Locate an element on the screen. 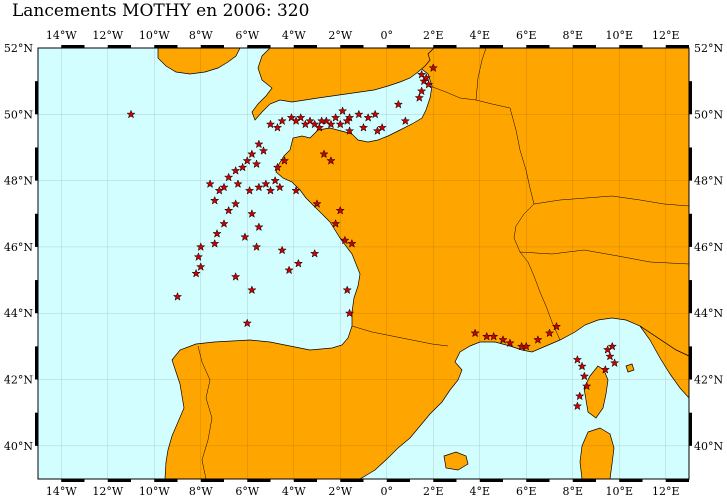 The height and width of the screenshot is (503, 727). lon-tick-label-top: 10°W is located at coordinates (154, 35).